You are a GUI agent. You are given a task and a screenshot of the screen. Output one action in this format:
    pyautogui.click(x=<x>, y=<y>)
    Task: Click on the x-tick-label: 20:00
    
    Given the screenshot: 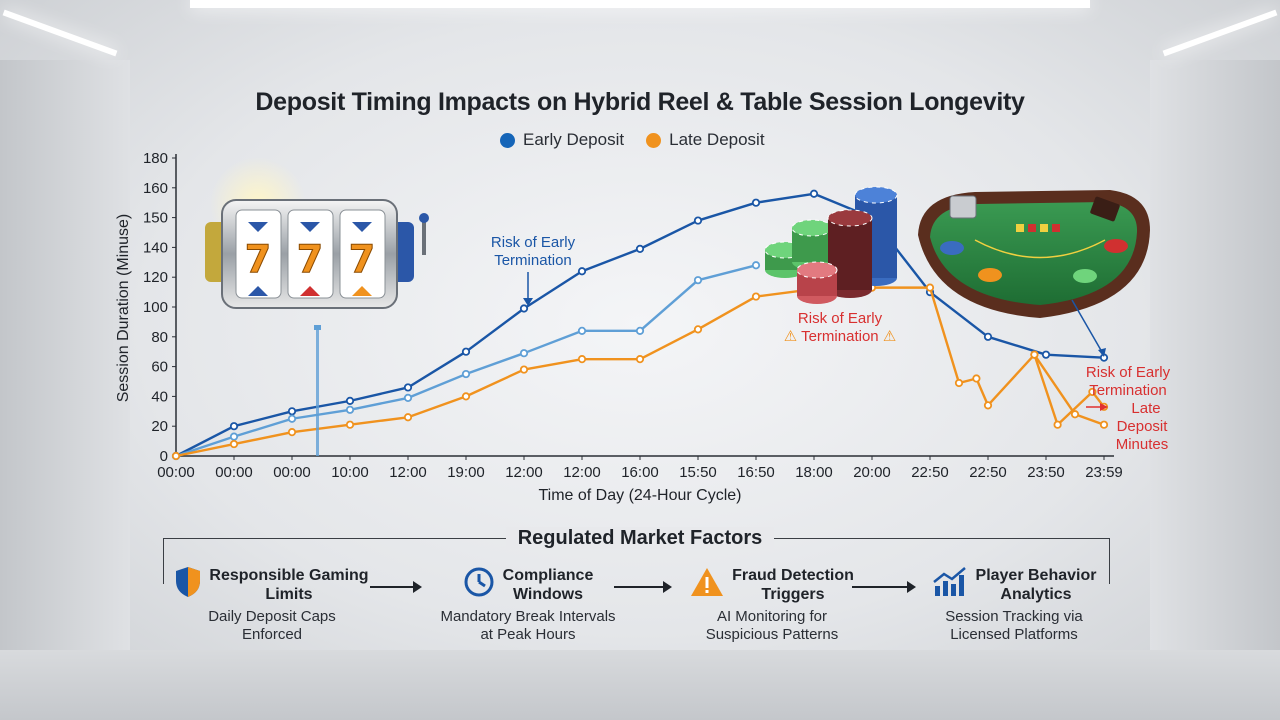 What is the action you would take?
    pyautogui.click(x=872, y=472)
    